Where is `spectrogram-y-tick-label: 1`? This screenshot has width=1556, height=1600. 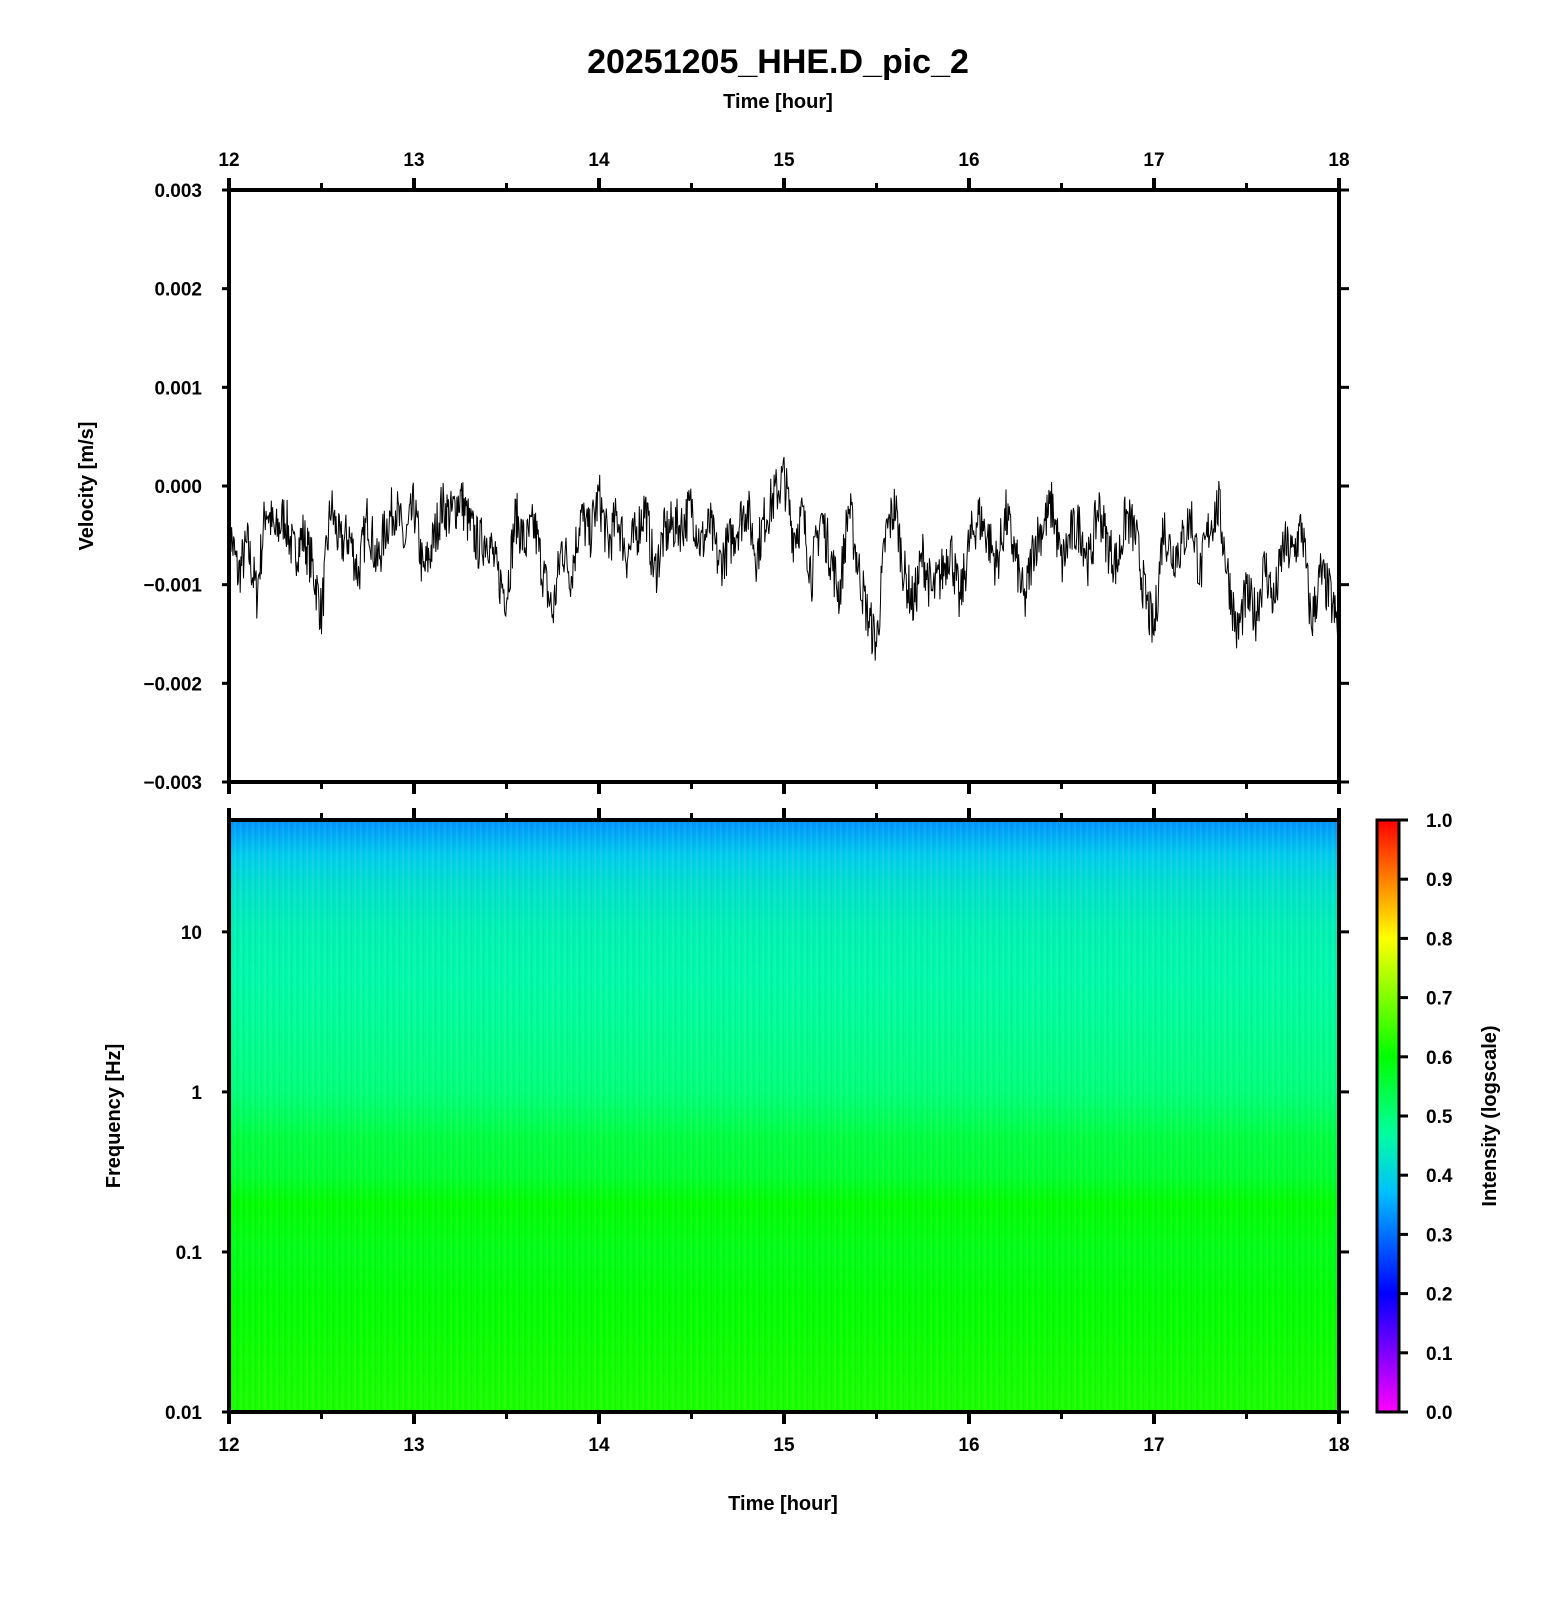
spectrogram-y-tick-label: 1 is located at coordinates (196, 1093).